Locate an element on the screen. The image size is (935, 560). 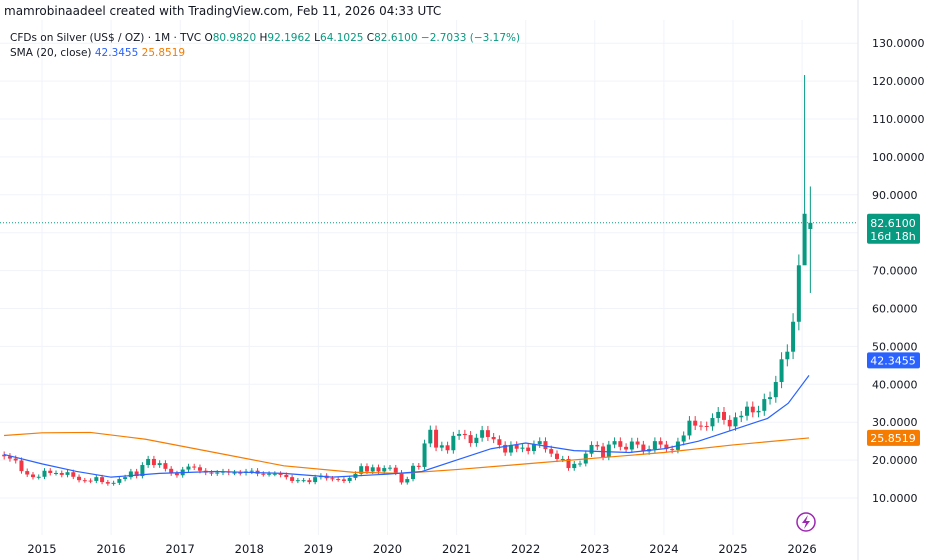
sma-label: SMA (20, close) is located at coordinates (51, 53).